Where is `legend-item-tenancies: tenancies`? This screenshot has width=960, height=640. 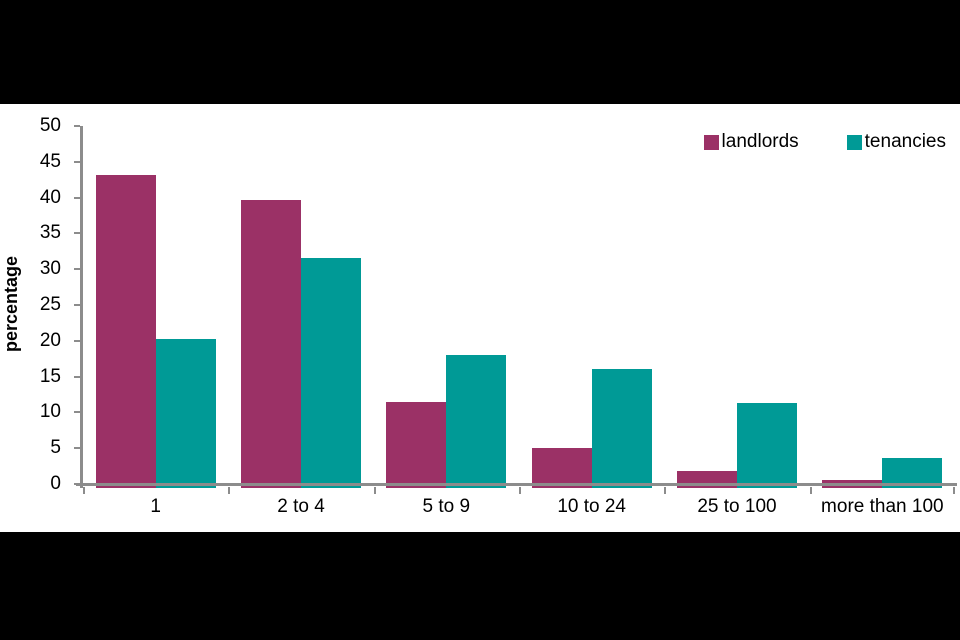
legend-item-tenancies: tenancies is located at coordinates (896, 141).